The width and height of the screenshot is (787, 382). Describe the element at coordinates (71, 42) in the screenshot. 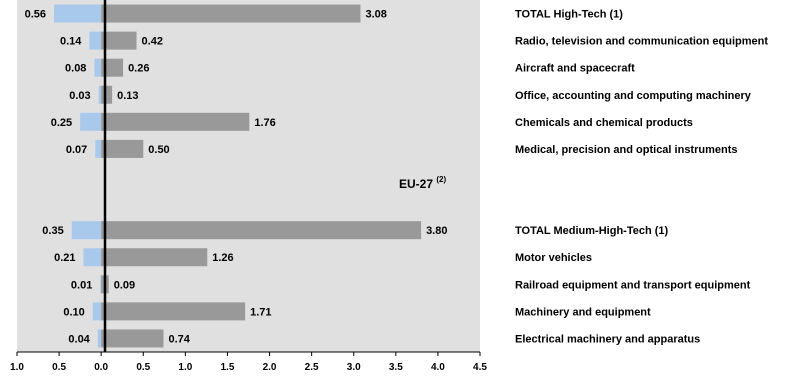

I see `bar-left-value: 0.14` at that location.